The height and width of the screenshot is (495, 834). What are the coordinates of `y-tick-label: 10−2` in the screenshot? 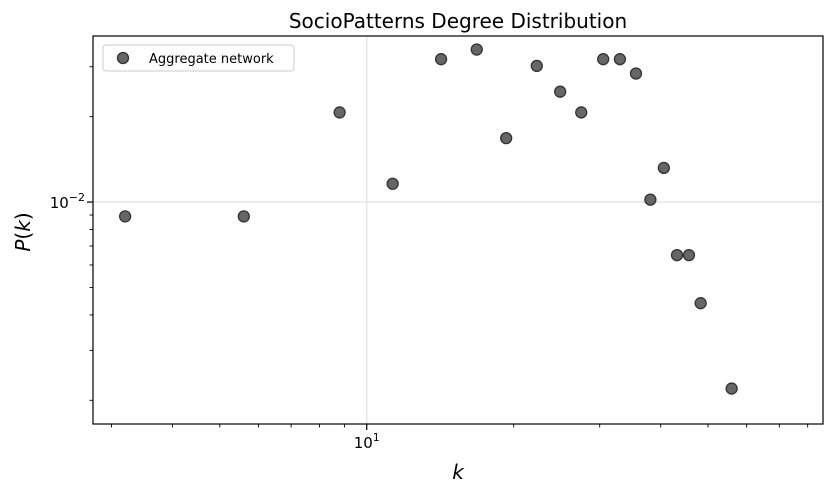 It's located at (67, 201).